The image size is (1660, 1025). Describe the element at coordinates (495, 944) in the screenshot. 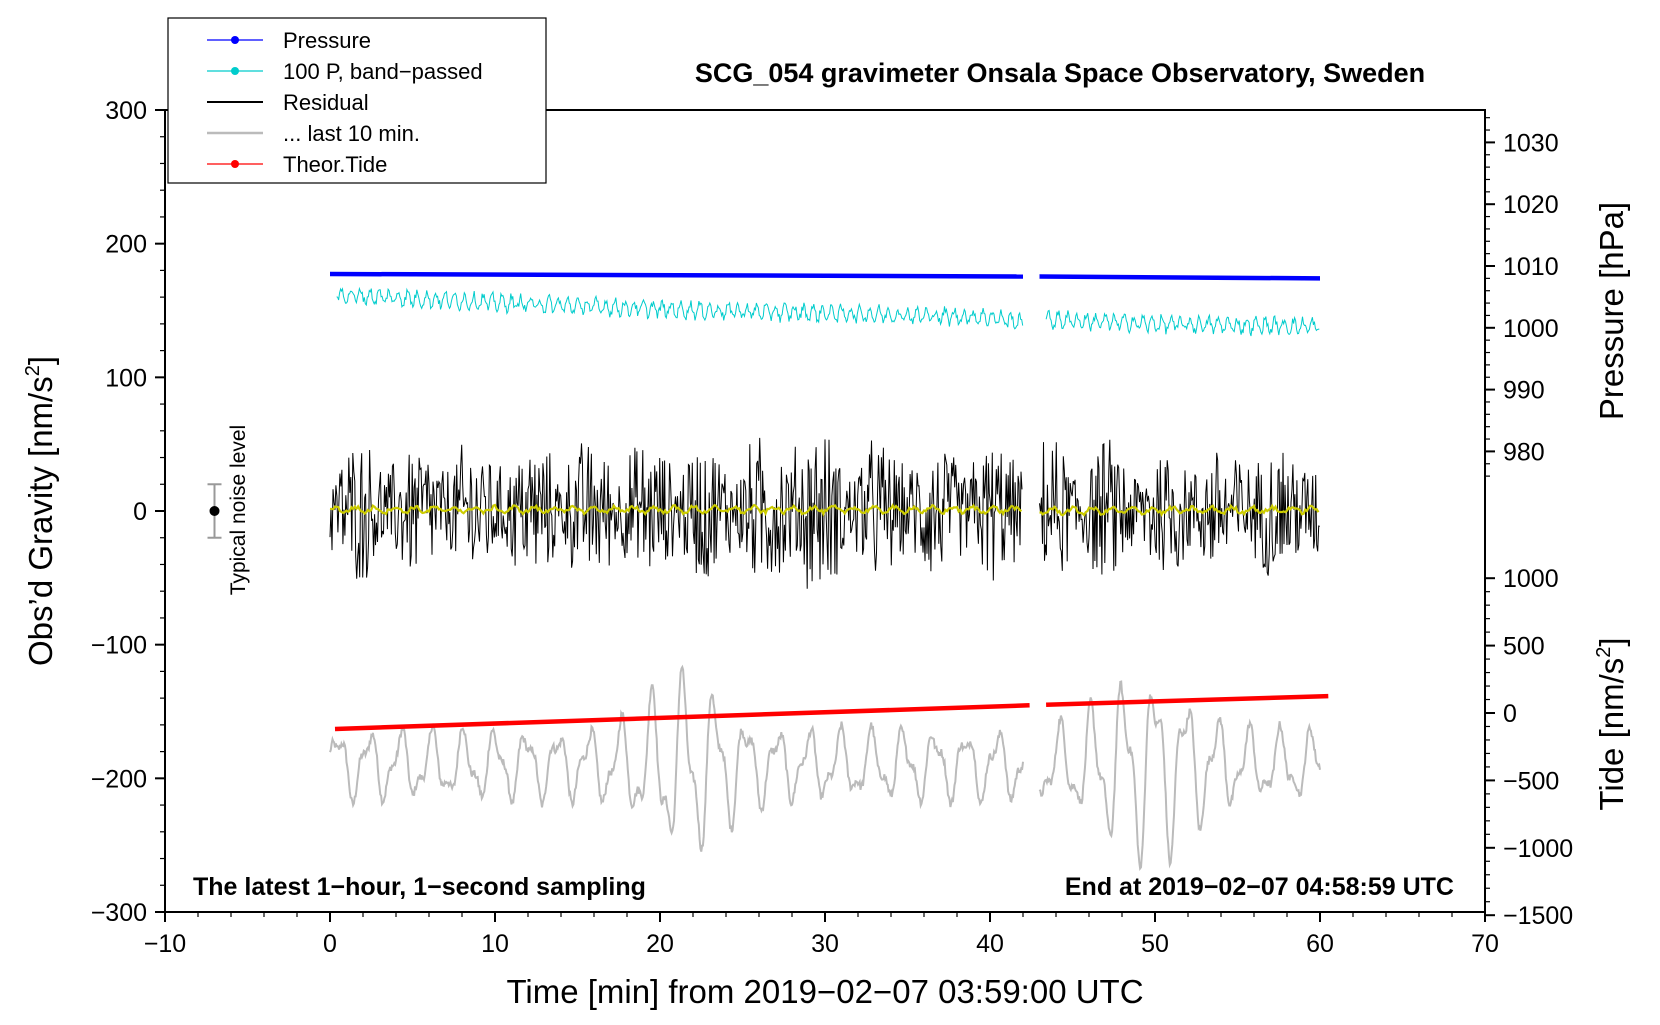

I see `x-tick-label-2: 10` at that location.